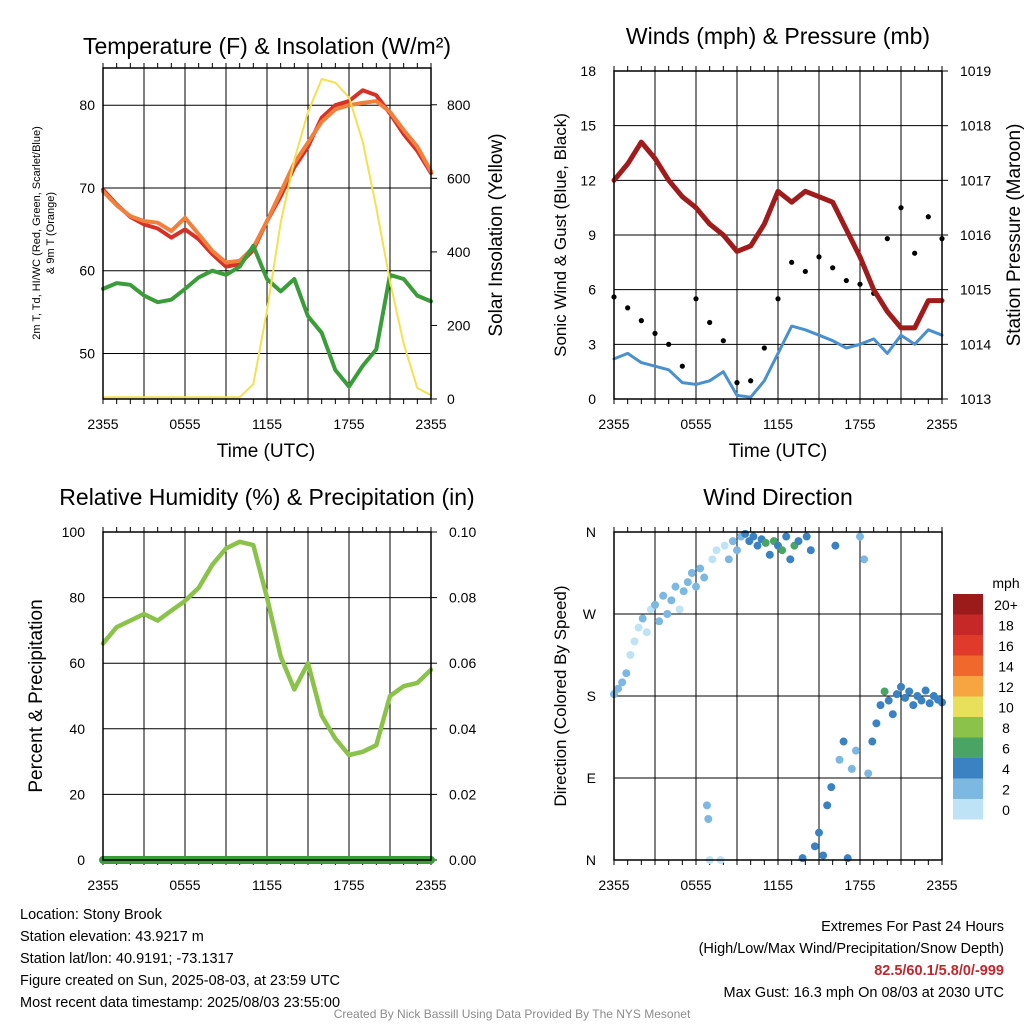 This screenshot has height=1024, width=1024. I want to click on y-tick-label: 12, so click(588, 180).